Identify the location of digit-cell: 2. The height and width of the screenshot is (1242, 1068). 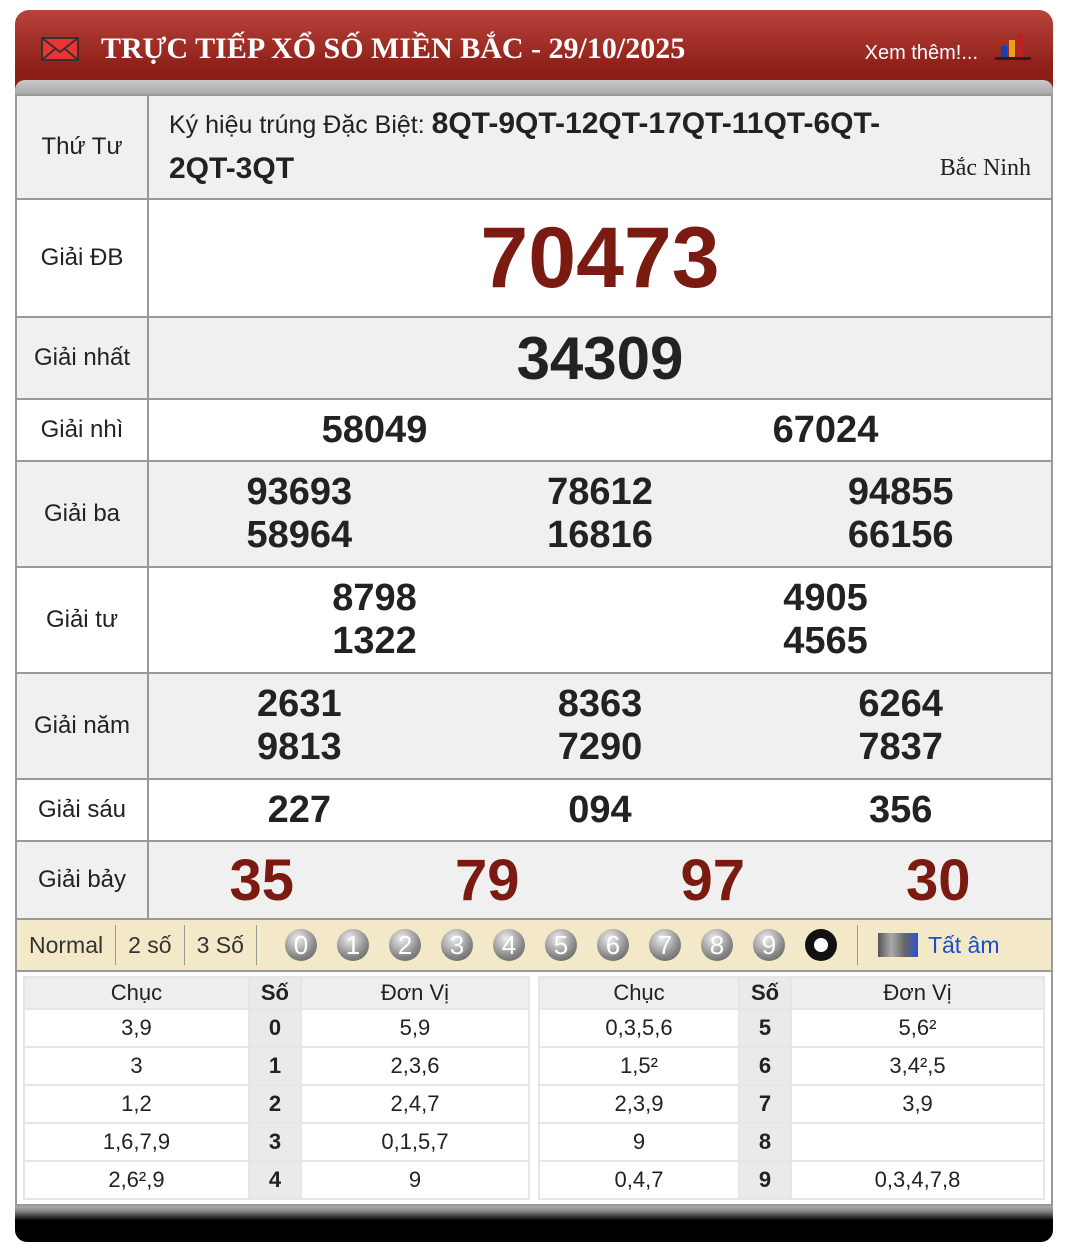
(274, 1104).